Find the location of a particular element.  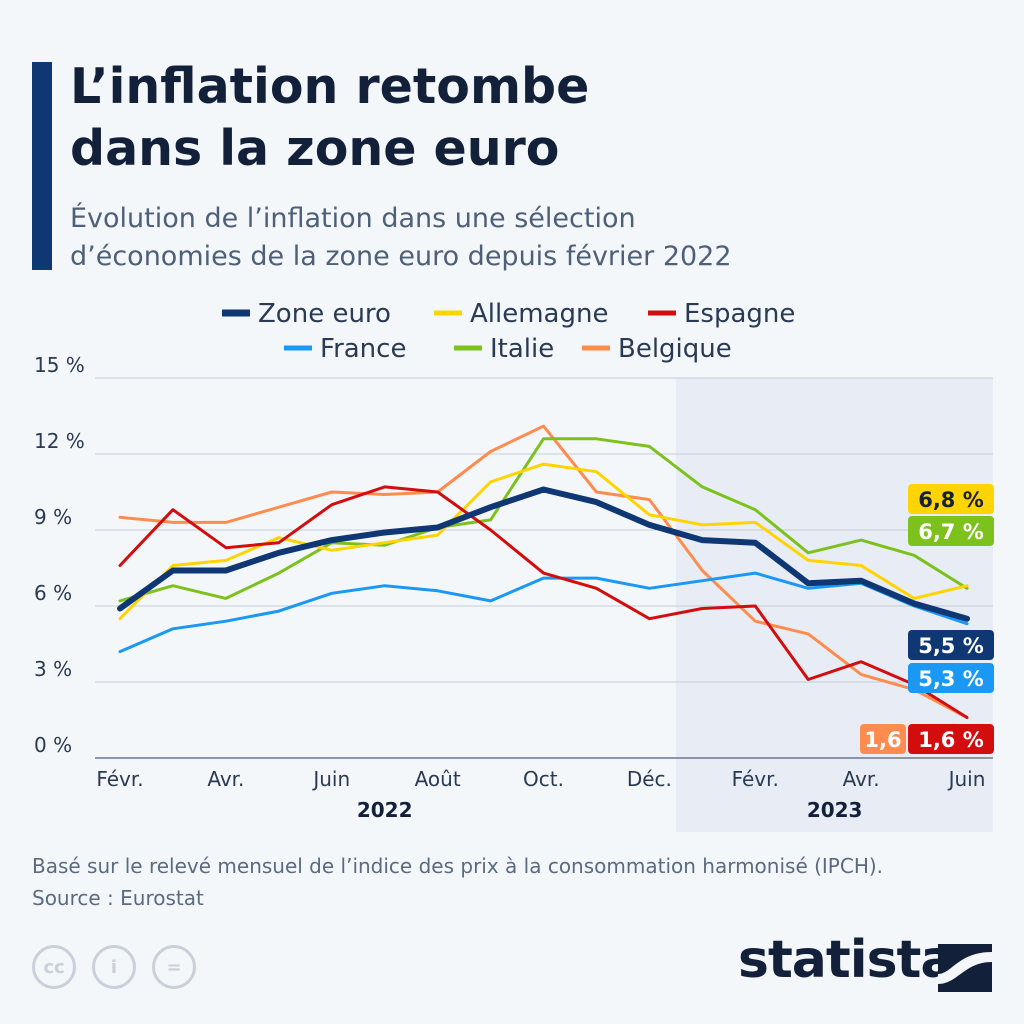

y-tick-label: 6 % is located at coordinates (53, 593).